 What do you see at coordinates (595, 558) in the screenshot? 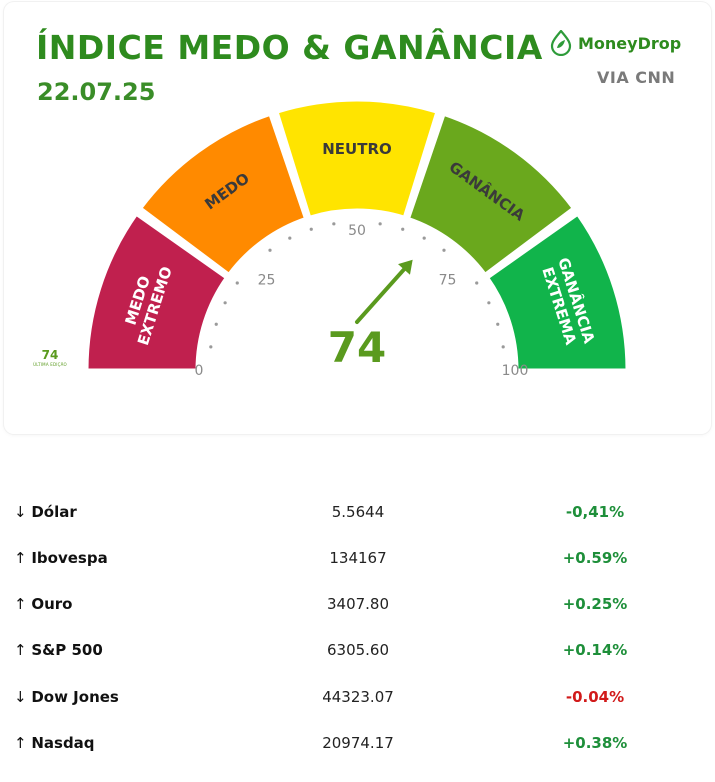
I see `market-change: +0.59%` at bounding box center [595, 558].